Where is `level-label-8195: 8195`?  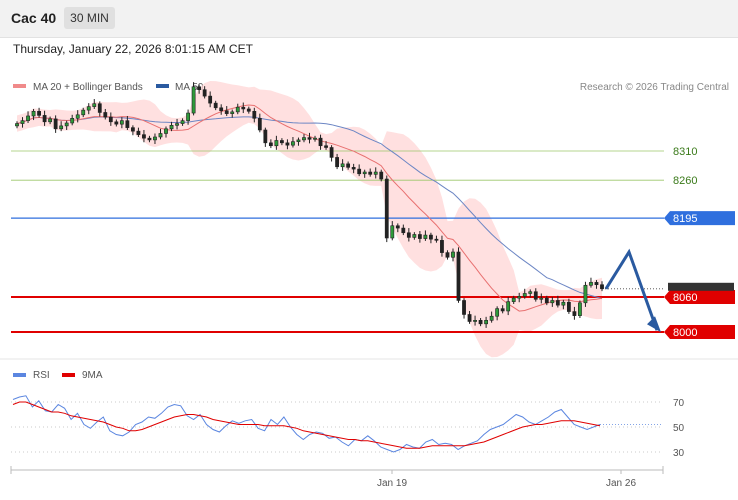
level-label-8195: 8195 is located at coordinates (685, 219).